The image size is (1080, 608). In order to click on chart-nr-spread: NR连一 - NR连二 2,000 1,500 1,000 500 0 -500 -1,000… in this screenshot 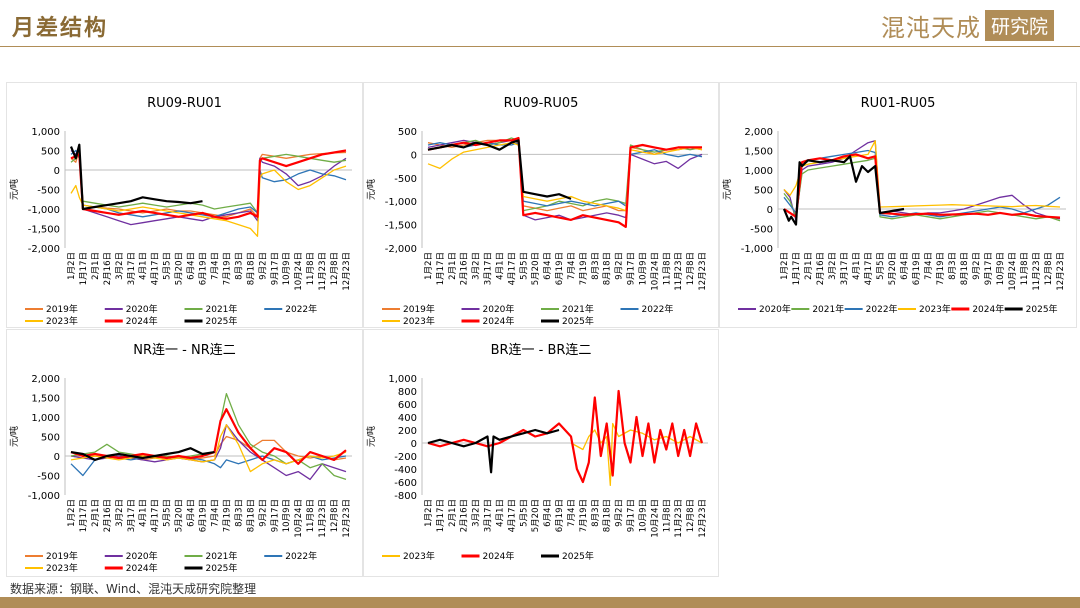, I will do `click(180, 458)`.